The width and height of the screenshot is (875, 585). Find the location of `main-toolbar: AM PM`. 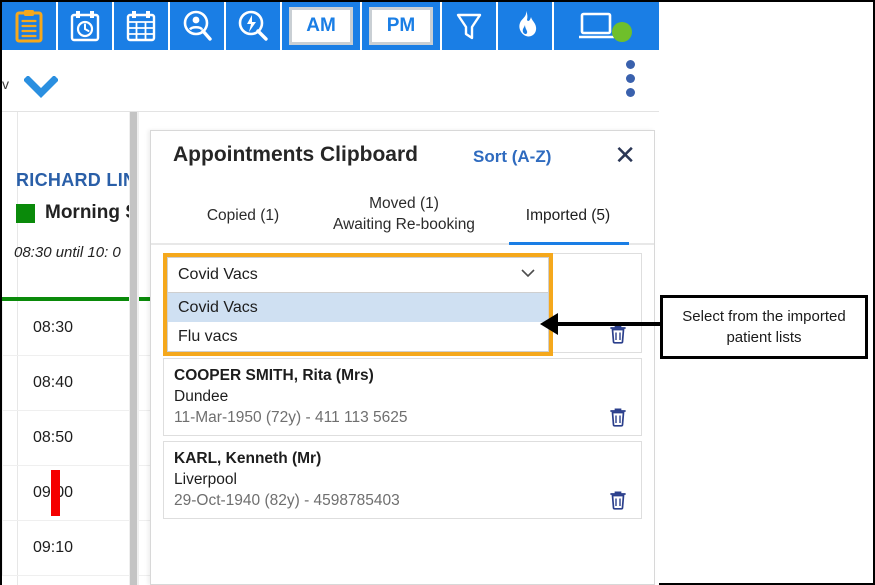

main-toolbar: AM PM is located at coordinates (330, 26).